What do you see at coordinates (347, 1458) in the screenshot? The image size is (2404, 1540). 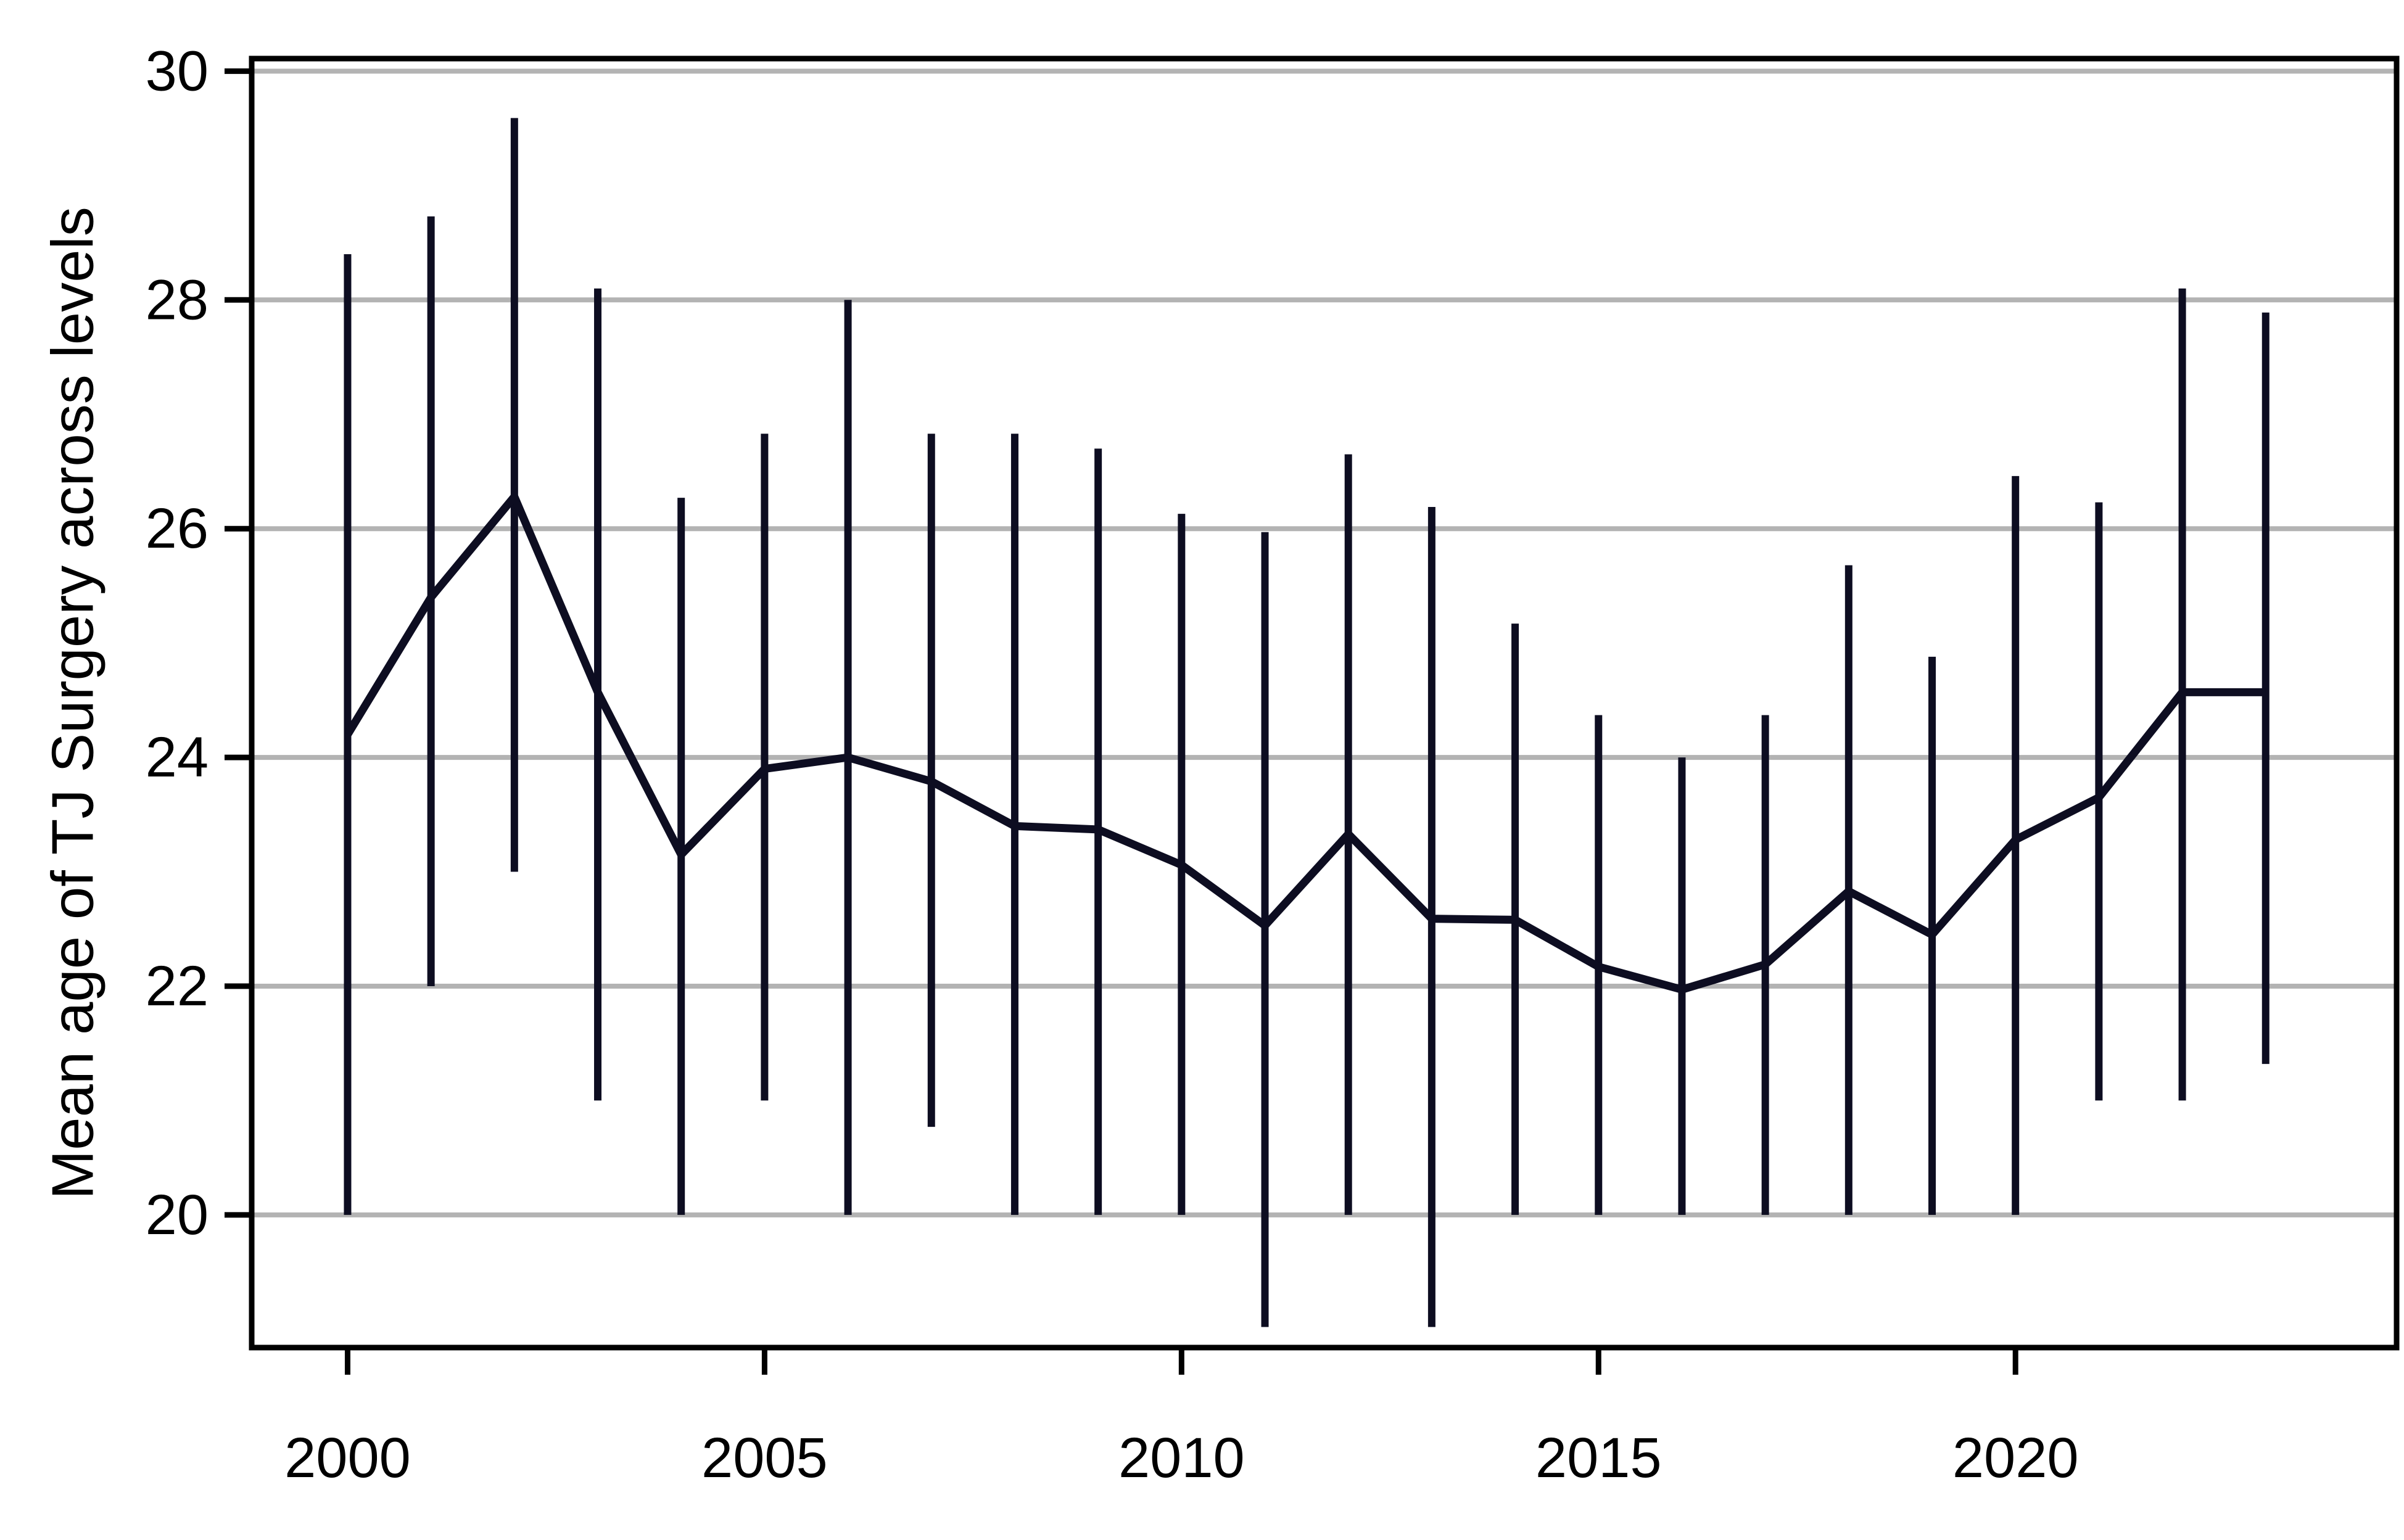 I see `x-tick-label: 2000` at bounding box center [347, 1458].